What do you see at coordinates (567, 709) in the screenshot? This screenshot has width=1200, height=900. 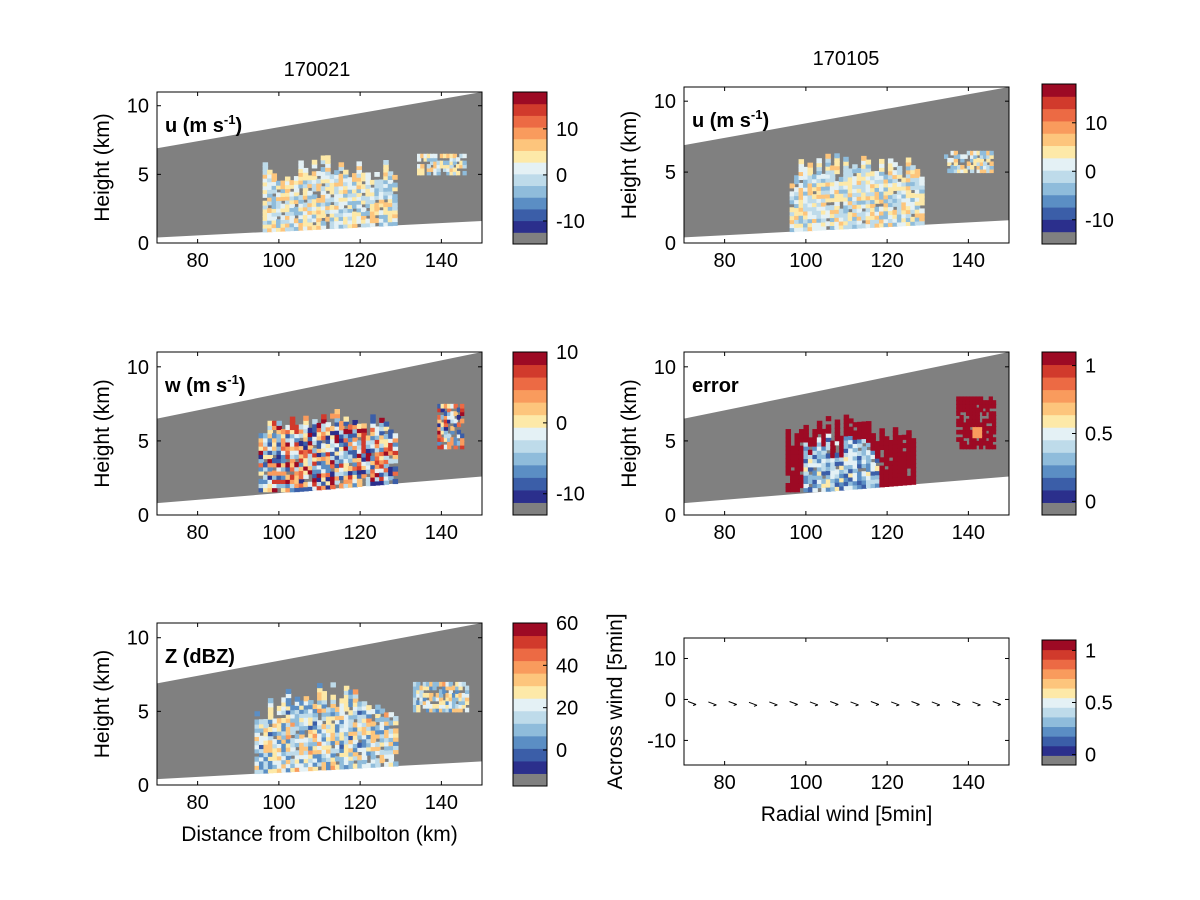 I see `colorbar-tick-label: 20` at bounding box center [567, 709].